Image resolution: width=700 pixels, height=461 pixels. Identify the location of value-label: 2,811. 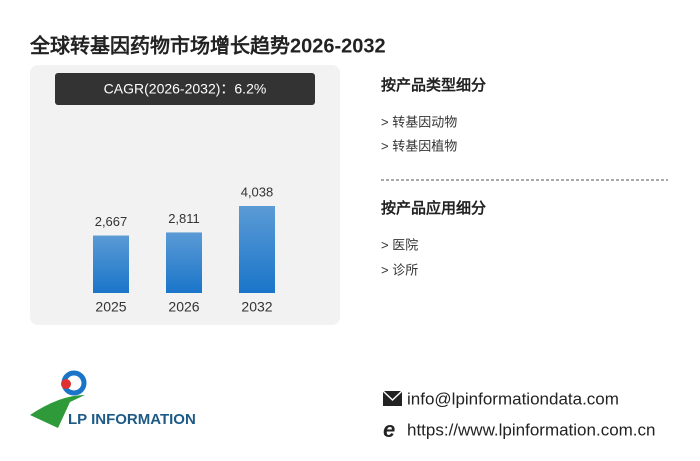
(184, 218).